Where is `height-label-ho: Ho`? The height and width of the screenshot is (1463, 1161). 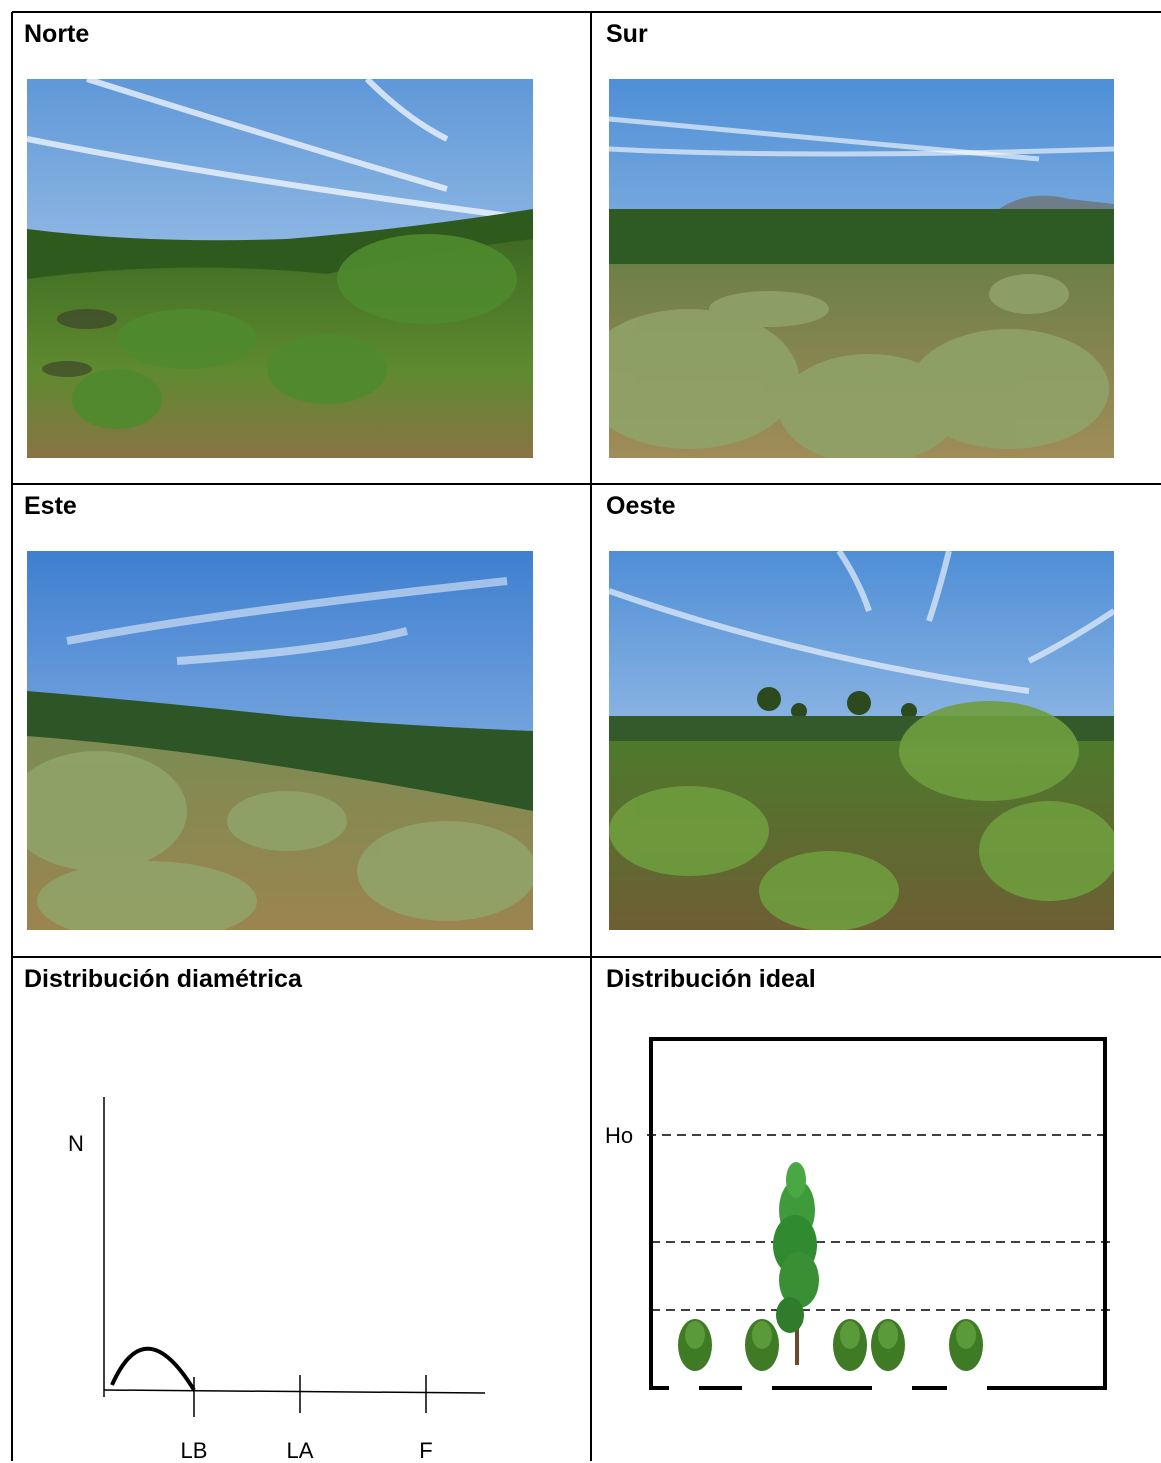 height-label-ho: Ho is located at coordinates (619, 1135).